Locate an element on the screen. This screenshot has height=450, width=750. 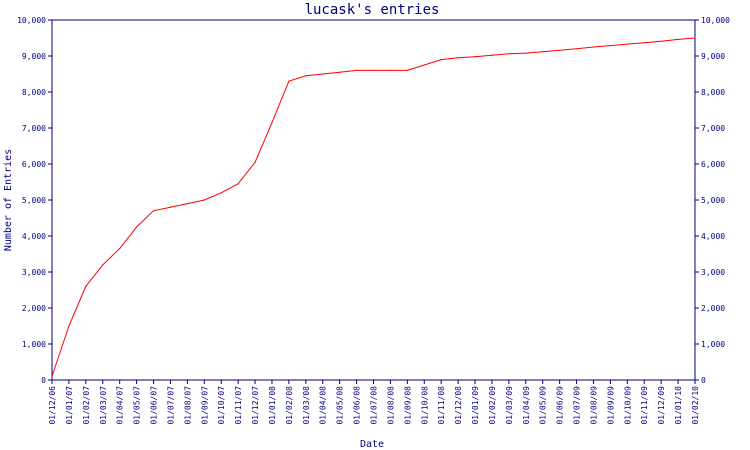
x-tick-label: 01/07/07 is located at coordinates (170, 405).